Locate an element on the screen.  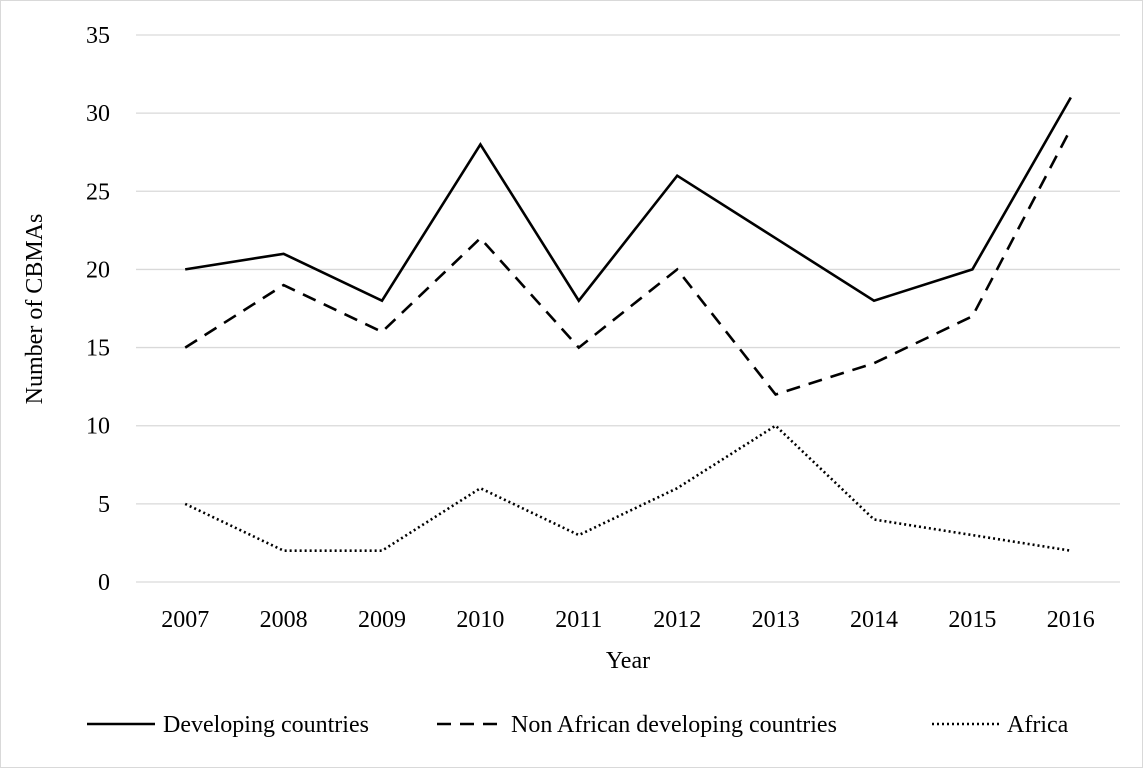
series-line-africa is located at coordinates (628, 488).